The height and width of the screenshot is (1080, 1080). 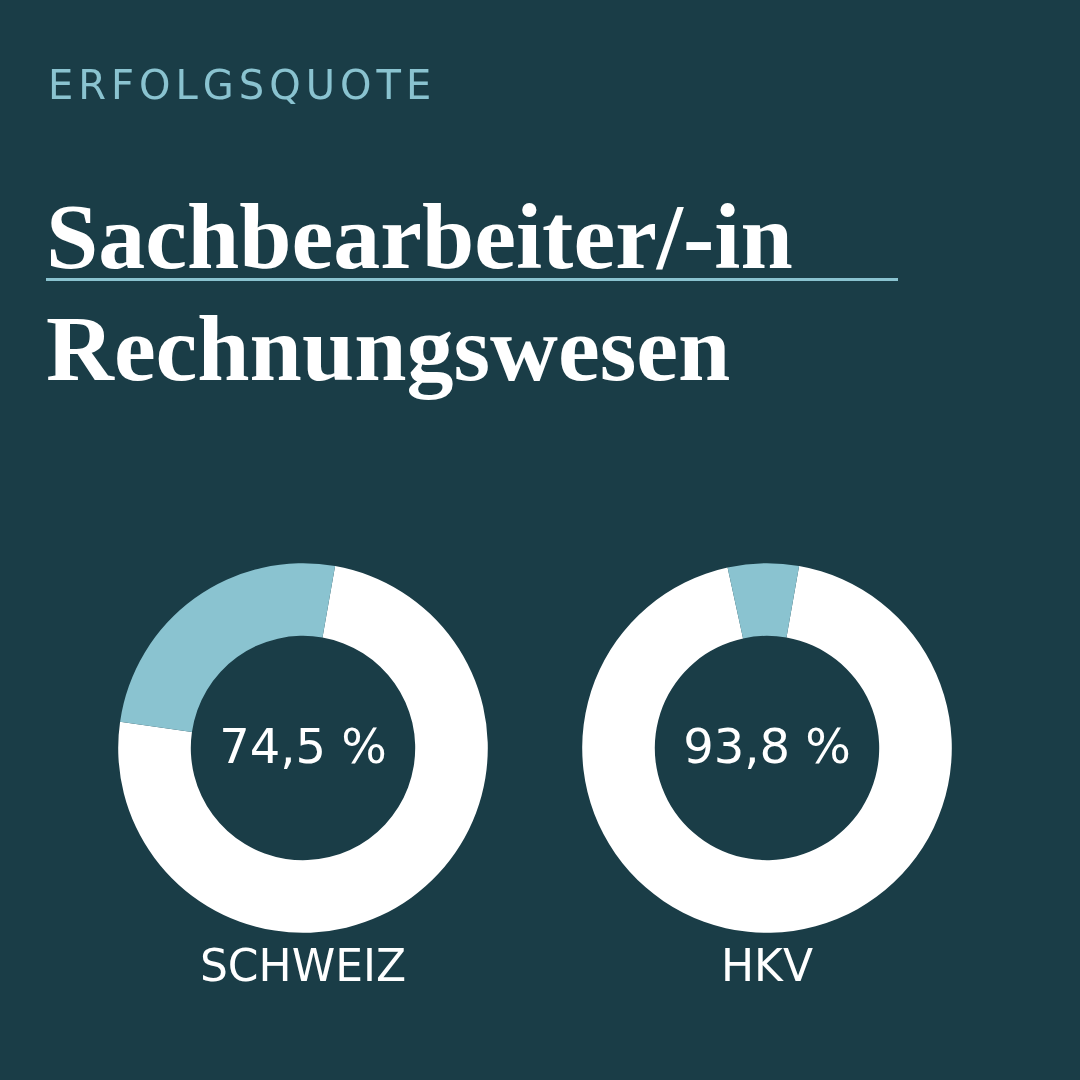 I want to click on chart-title: Sachbearbeiter/-in Rechnungswesen, so click(x=420, y=292).